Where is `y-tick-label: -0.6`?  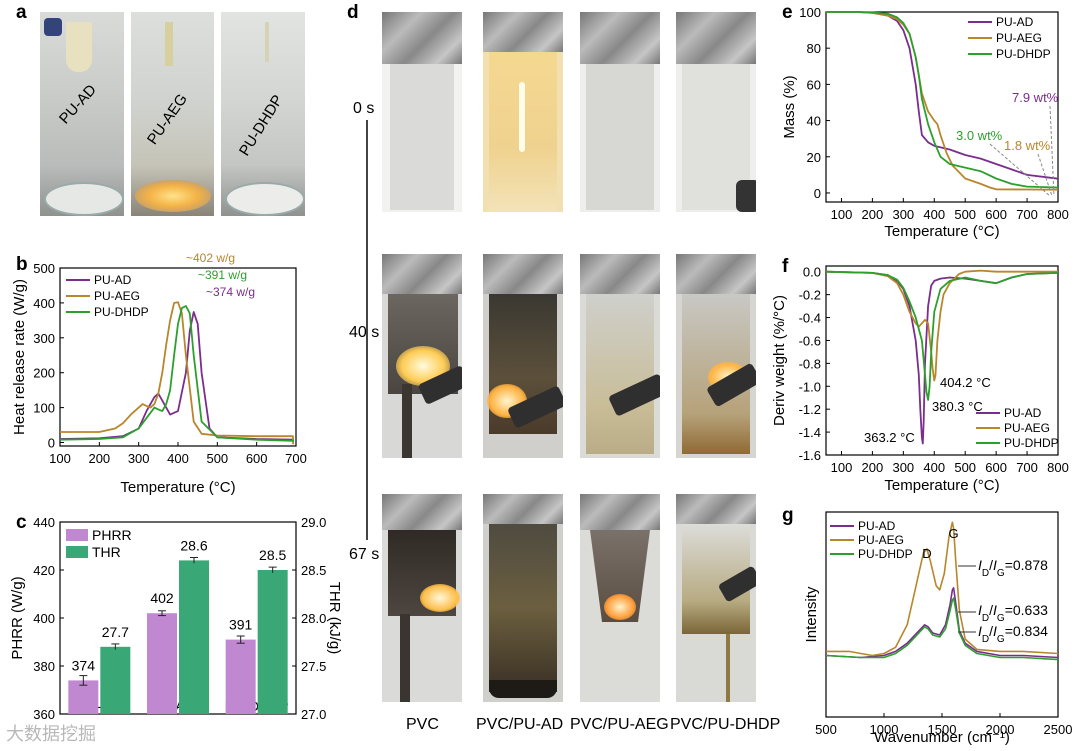
y-tick-label: -0.6 is located at coordinates (810, 340).